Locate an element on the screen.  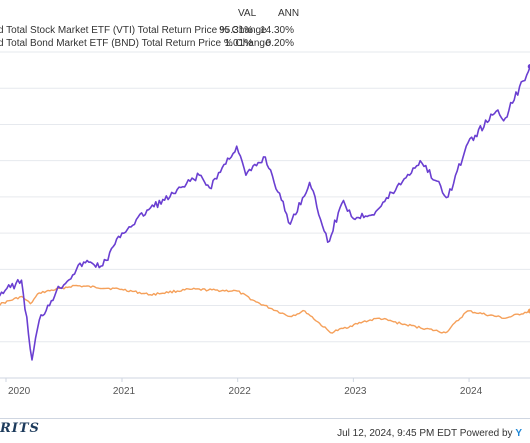
legend-row-val: 1.01% is located at coordinates (238, 43).